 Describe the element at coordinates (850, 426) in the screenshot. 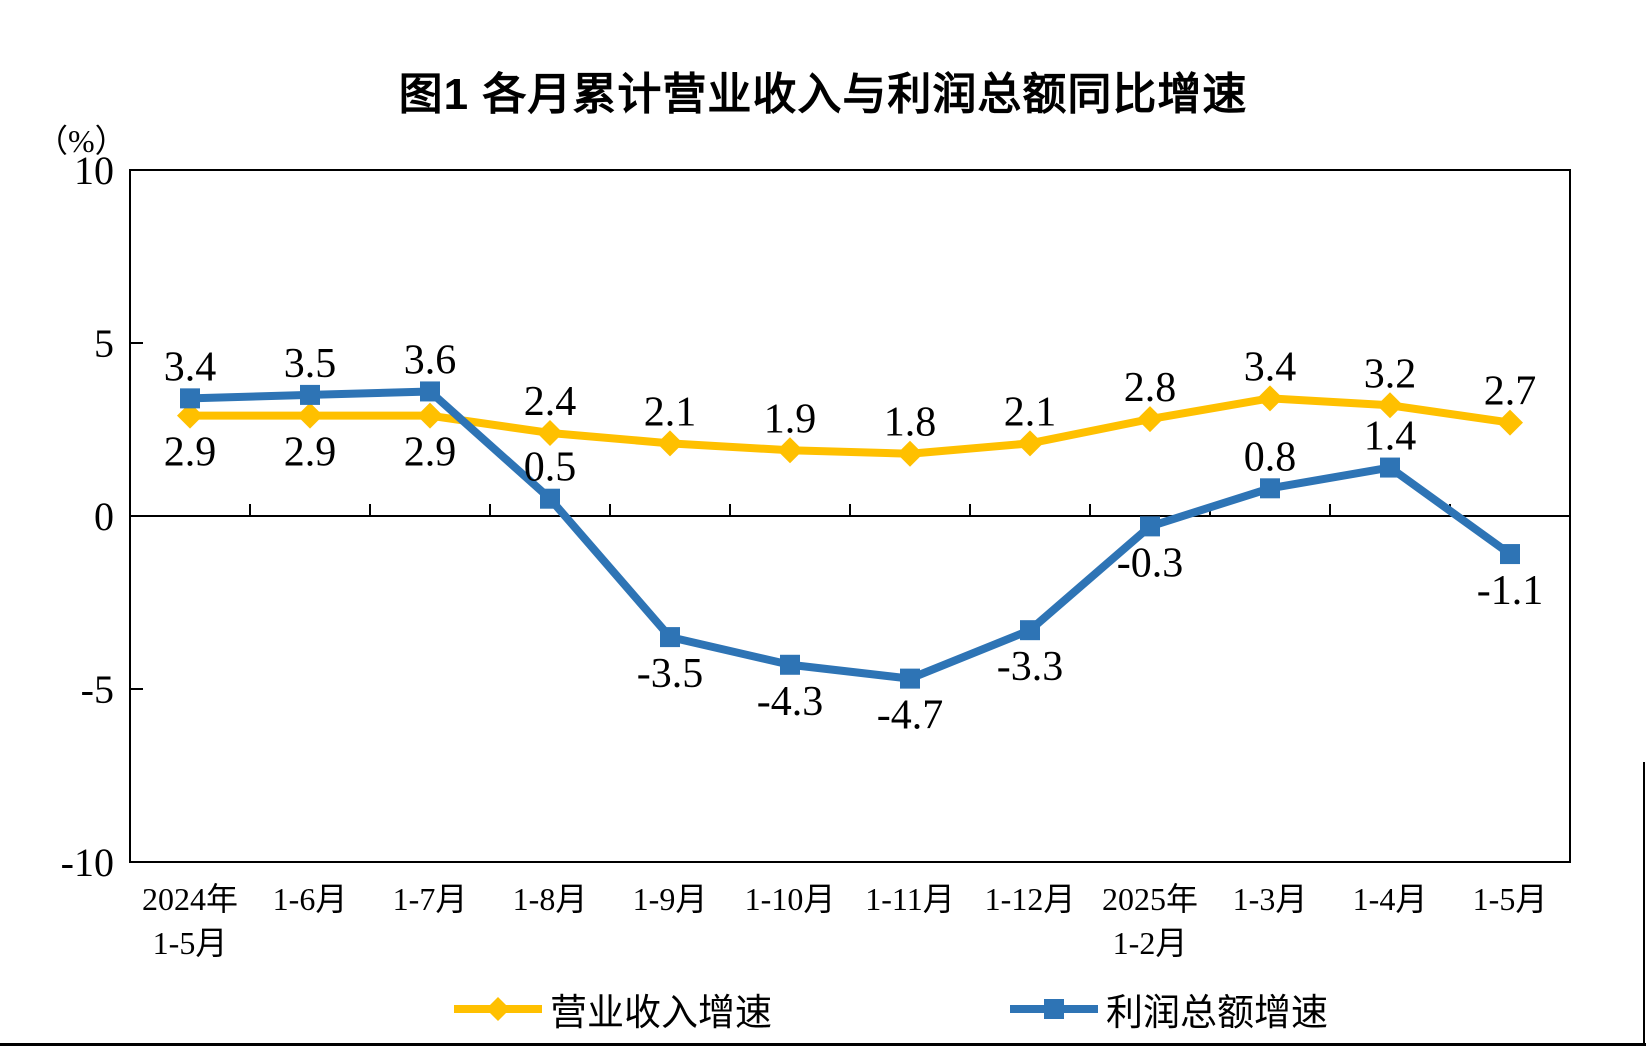

I see `series-line-revenue` at that location.